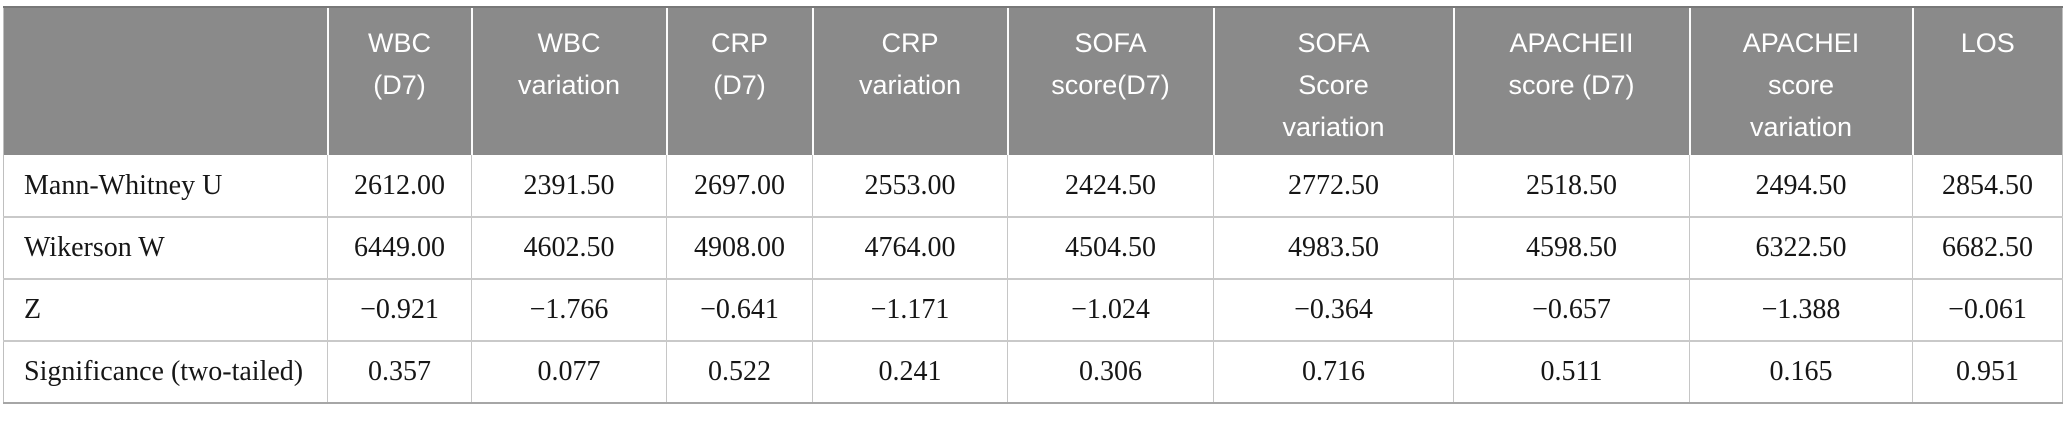 The width and height of the screenshot is (2067, 421). I want to click on cell-wikerson-wbc-d7: 6449.00, so click(399, 247).